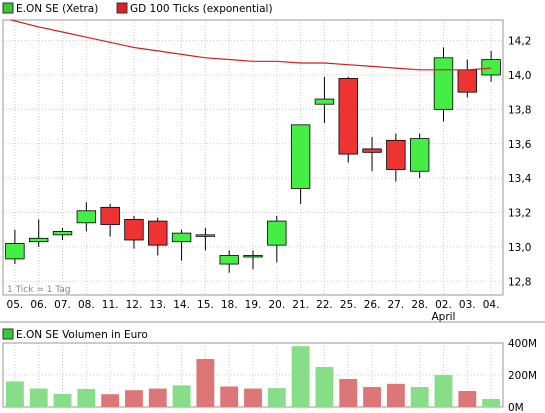 This screenshot has height=413, width=545. Describe the element at coordinates (39, 290) in the screenshot. I see `tick-note: 1 Tick = 1 Tag` at that location.